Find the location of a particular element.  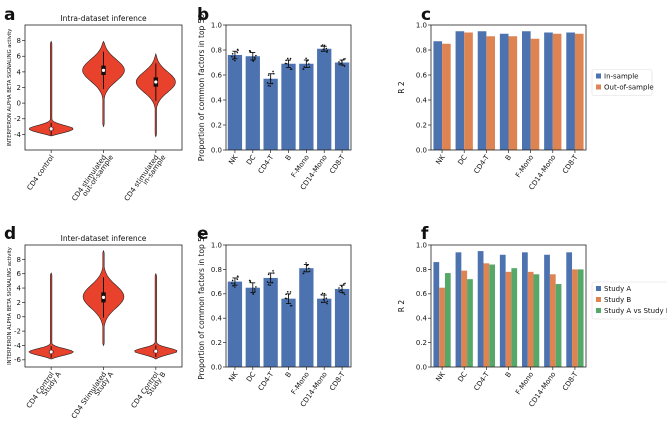

y-tick-label-a-5: 6 is located at coordinates (19, 57).